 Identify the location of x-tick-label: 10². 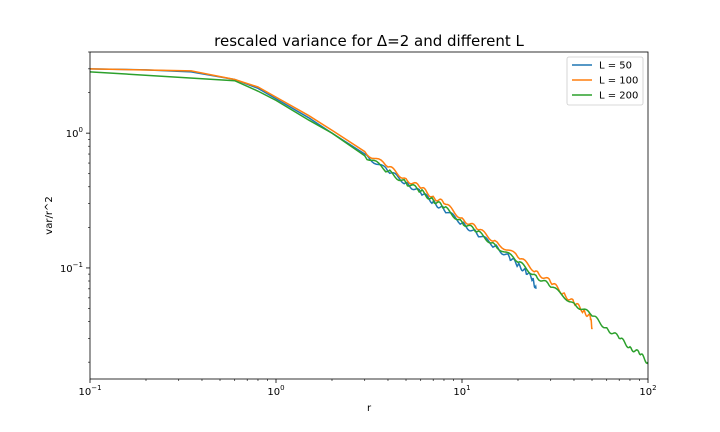
(647, 391).